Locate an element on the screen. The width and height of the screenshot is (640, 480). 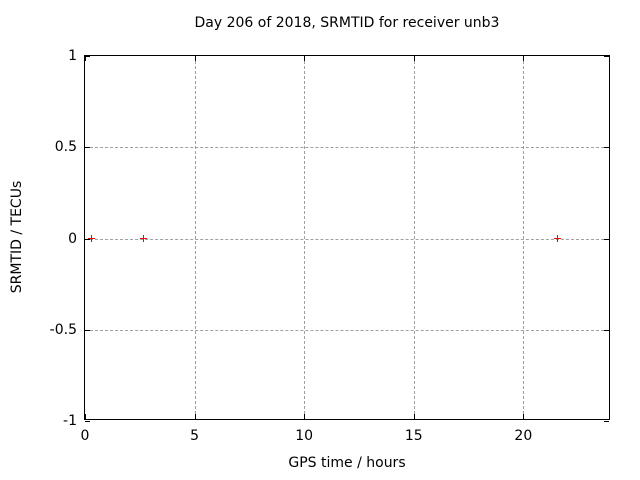
x-tick-label: 15 is located at coordinates (413, 436).